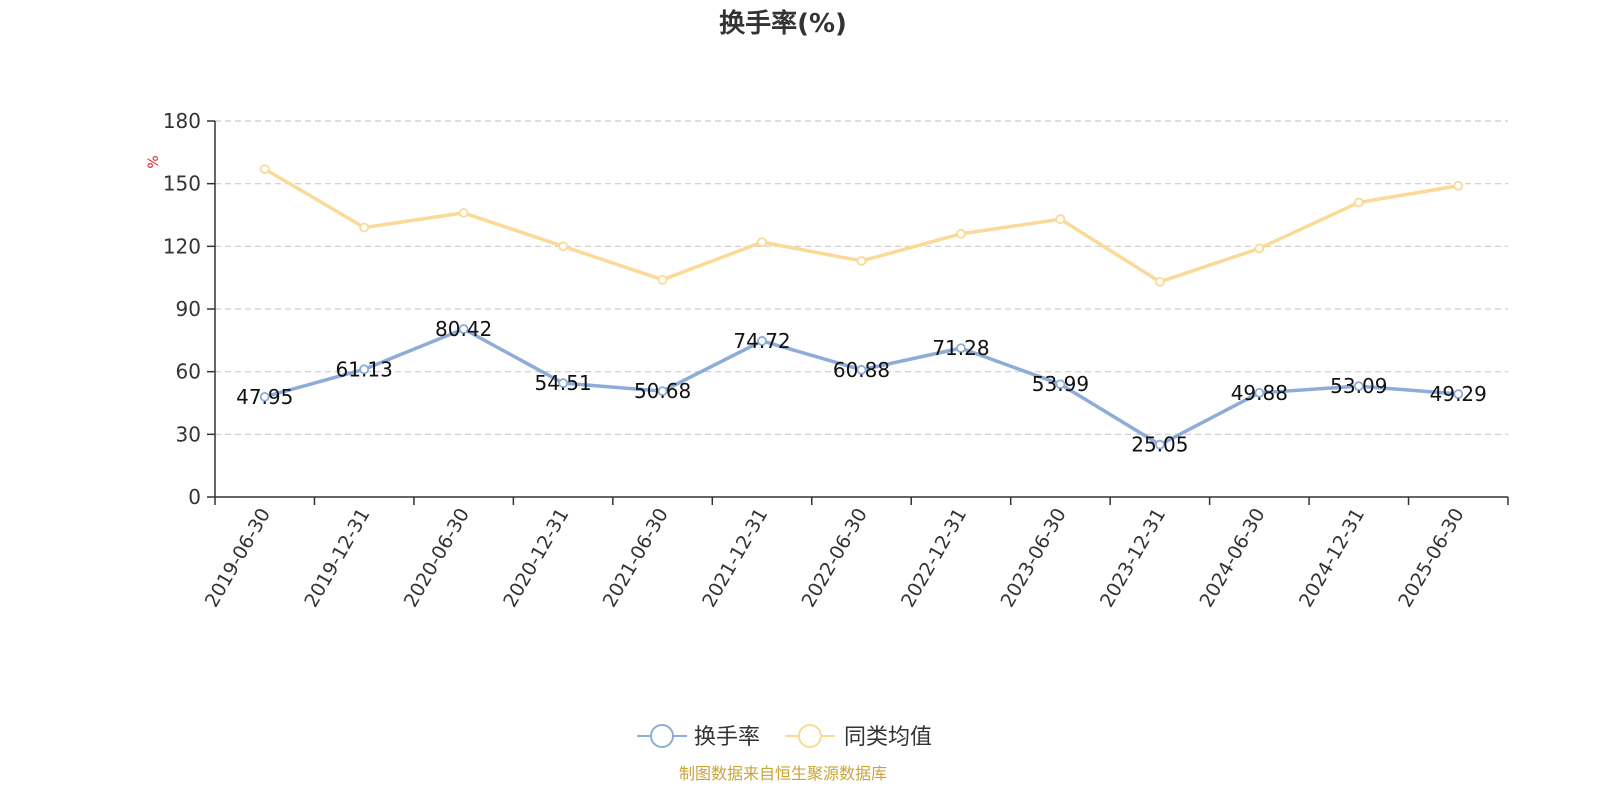  What do you see at coordinates (1232, 558) in the screenshot?
I see `x-tick-label: 2024-06-30` at bounding box center [1232, 558].